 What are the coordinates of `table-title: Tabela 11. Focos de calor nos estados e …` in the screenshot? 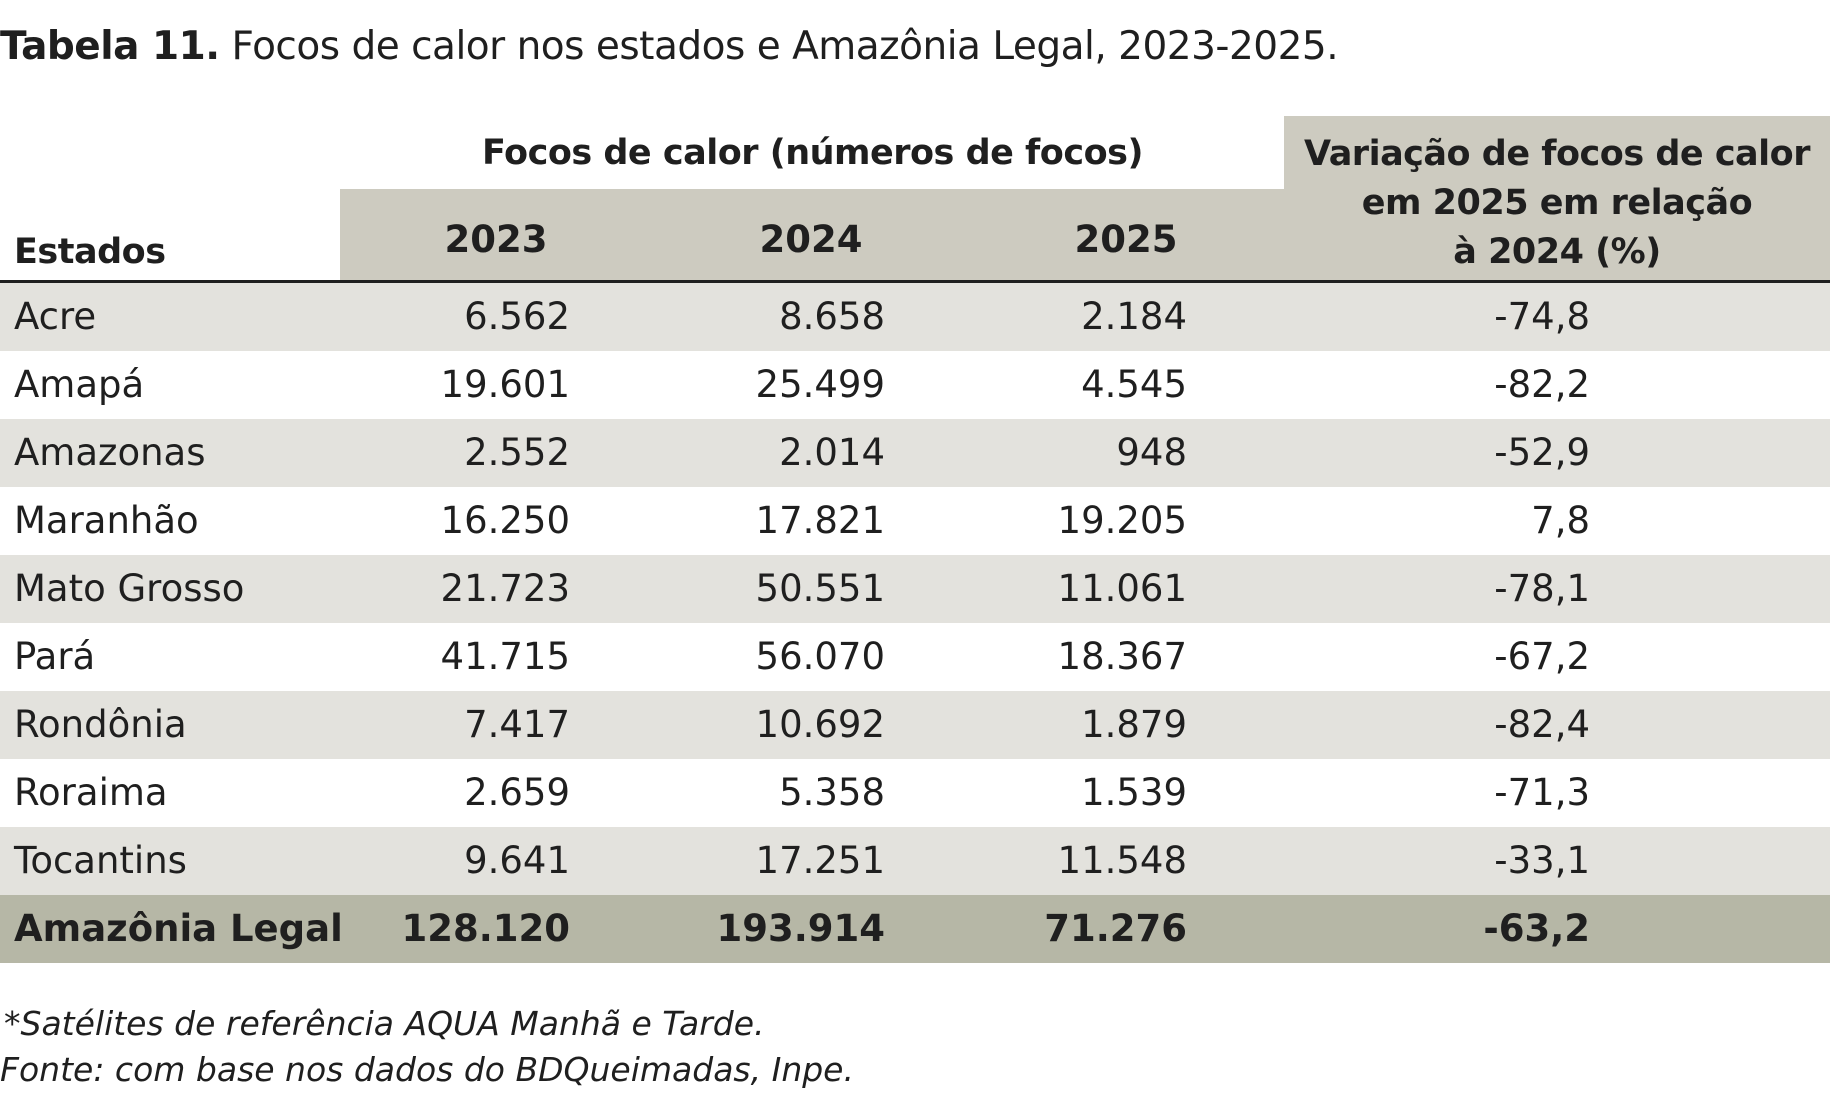 It's located at (669, 46).